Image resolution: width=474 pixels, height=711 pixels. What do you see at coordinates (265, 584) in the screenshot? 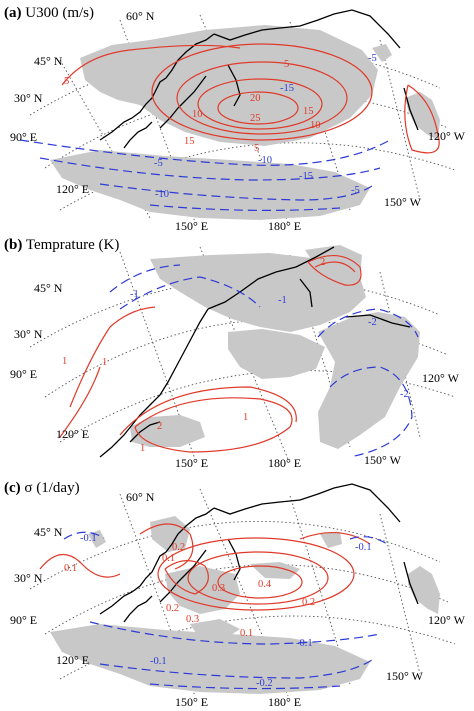
I see `contour-label: 0.4` at bounding box center [265, 584].